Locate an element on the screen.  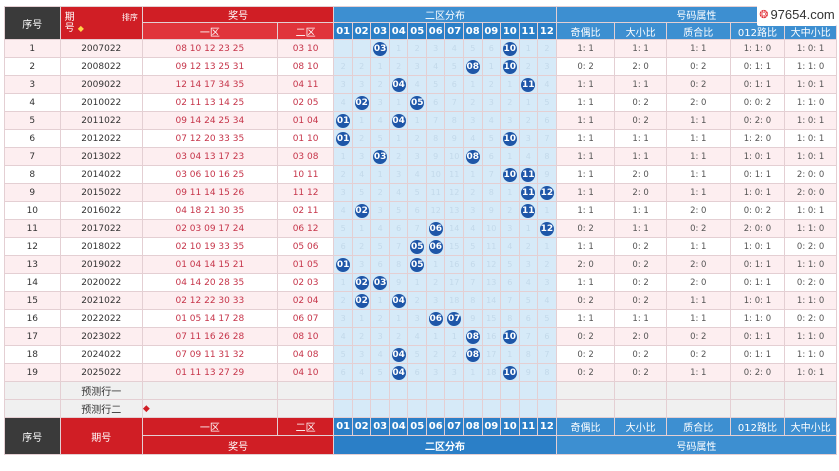
attr-column-header: 奇偶比 is located at coordinates (585, 31).